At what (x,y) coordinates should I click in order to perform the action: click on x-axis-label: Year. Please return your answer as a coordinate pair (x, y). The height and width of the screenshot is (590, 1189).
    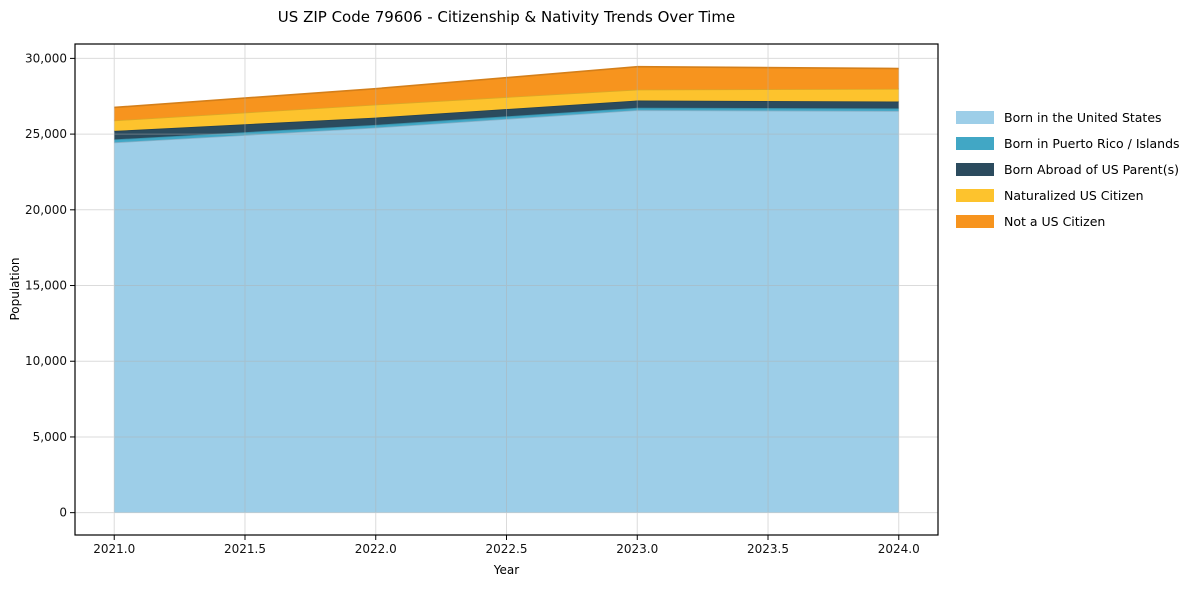
    Looking at the image, I should click on (506, 570).